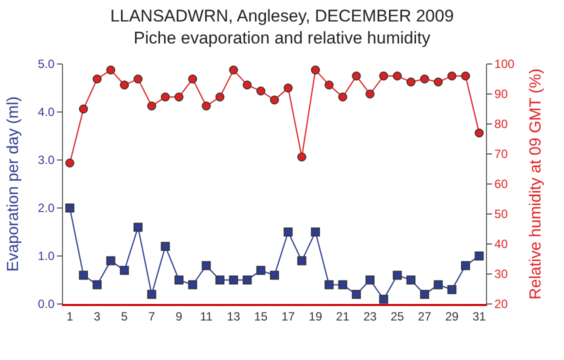 This screenshot has height=360, width=564. Describe the element at coordinates (282, 16) in the screenshot. I see `chart-title: LLANSADWRN, Anglesey, DECEMBER 2009` at that location.